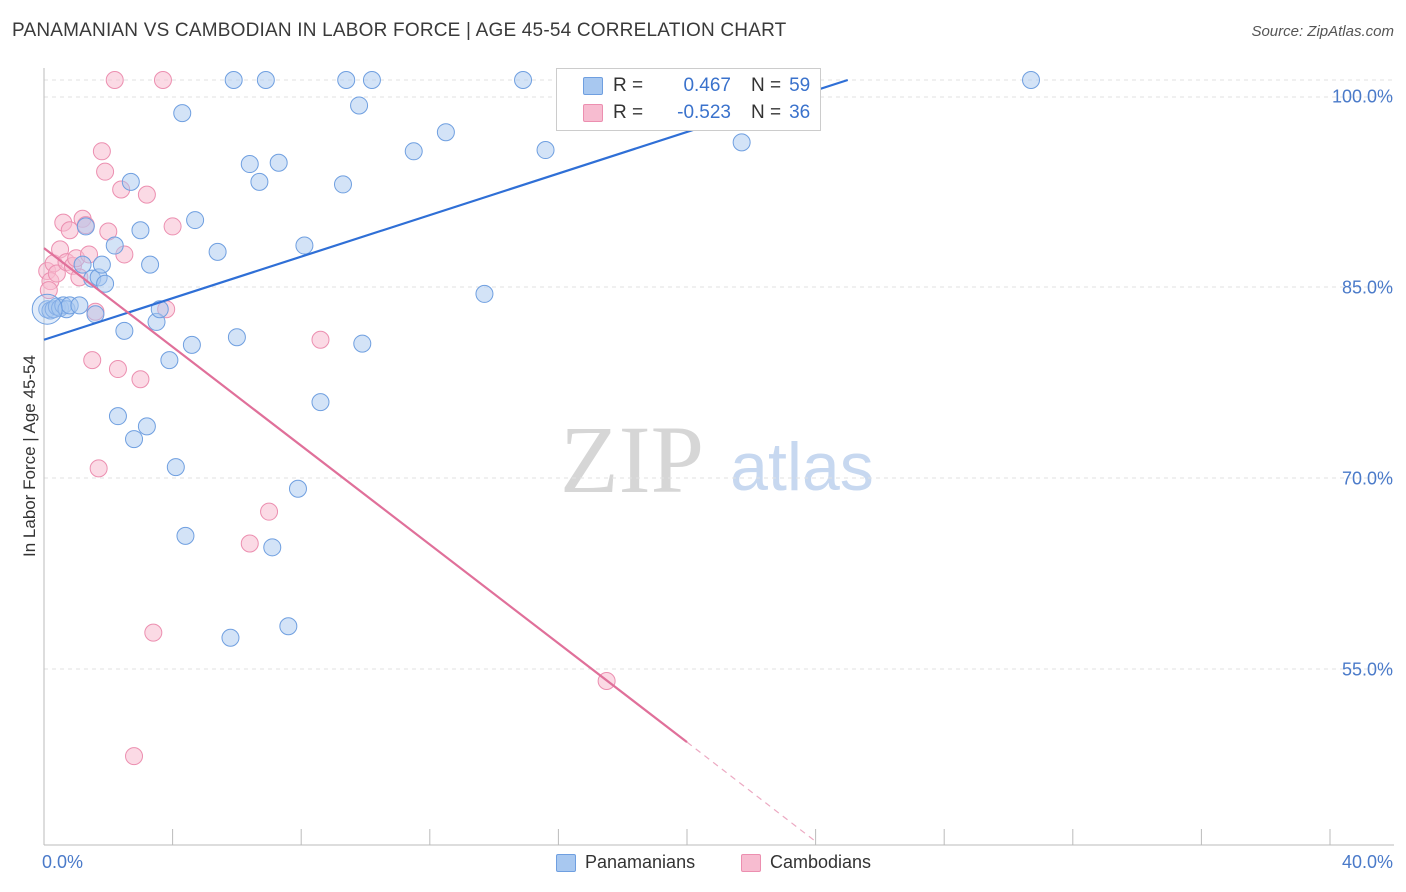 The width and height of the screenshot is (1406, 892). I want to click on x-tick-label-min: 0.0%, so click(63, 862).